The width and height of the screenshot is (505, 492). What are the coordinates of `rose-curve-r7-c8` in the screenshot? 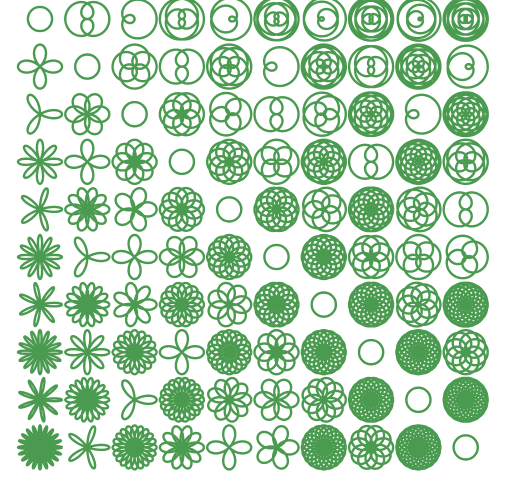 It's located at (371, 304).